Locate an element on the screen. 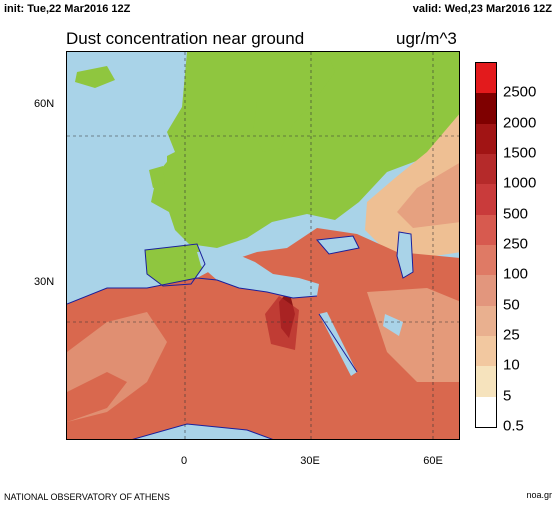 Image resolution: width=556 pixels, height=505 pixels. britain-land is located at coordinates (178, 170).